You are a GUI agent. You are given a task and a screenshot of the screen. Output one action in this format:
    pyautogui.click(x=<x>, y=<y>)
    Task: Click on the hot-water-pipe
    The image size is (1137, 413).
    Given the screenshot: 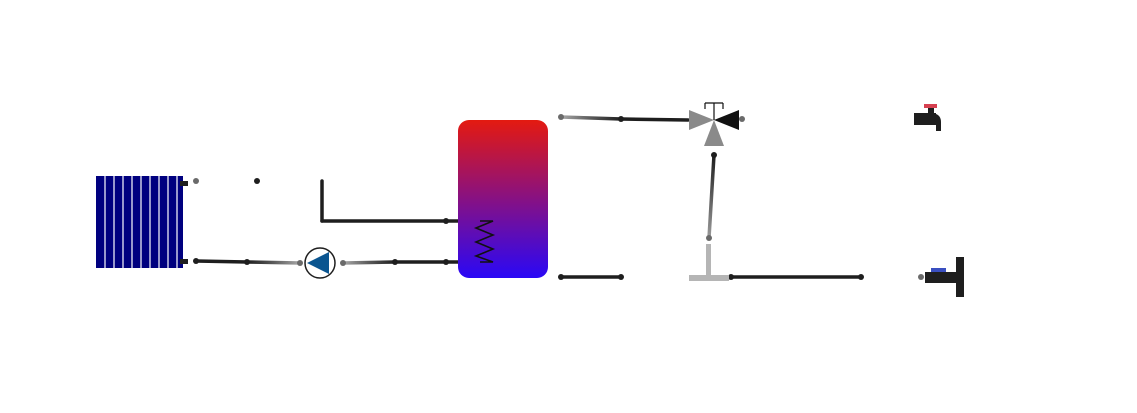 What is the action you would take?
    pyautogui.click(x=738, y=118)
    